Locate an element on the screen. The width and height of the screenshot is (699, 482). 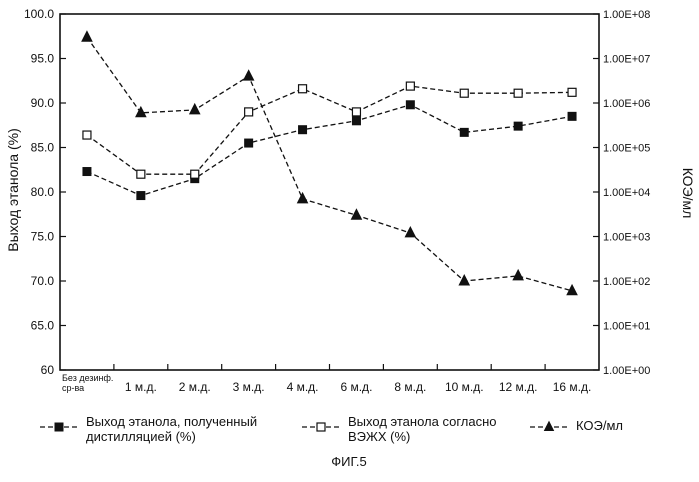
legend-label: ВЭЖХ (%) is located at coordinates (379, 436).